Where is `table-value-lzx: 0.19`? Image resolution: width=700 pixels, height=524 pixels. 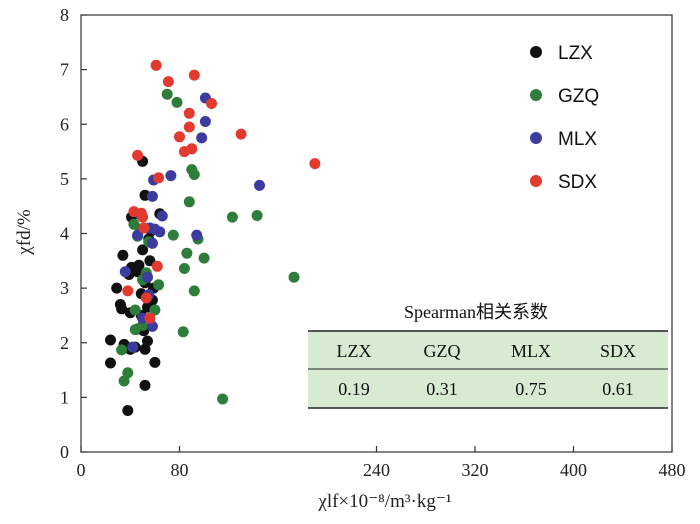
table-value-lzx: 0.19 is located at coordinates (354, 389).